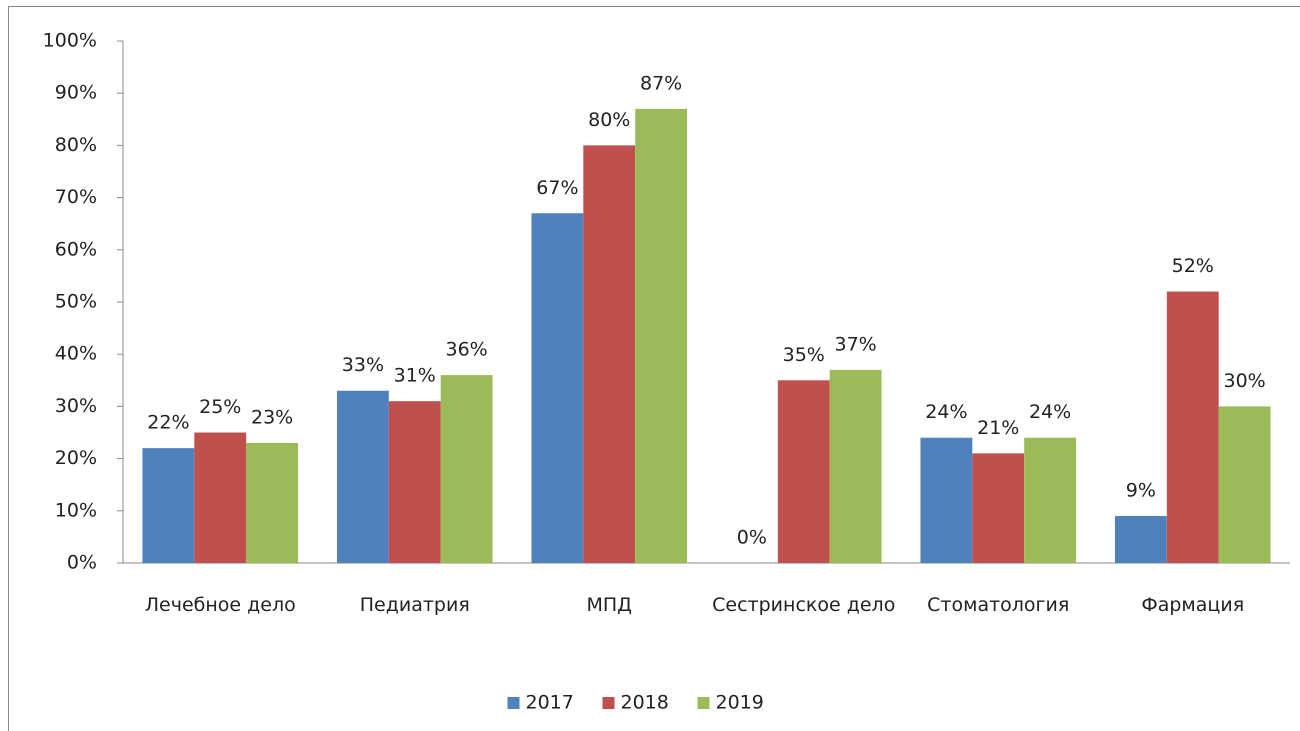 This screenshot has width=1300, height=731. I want to click on value-label: 0%, so click(752, 538).